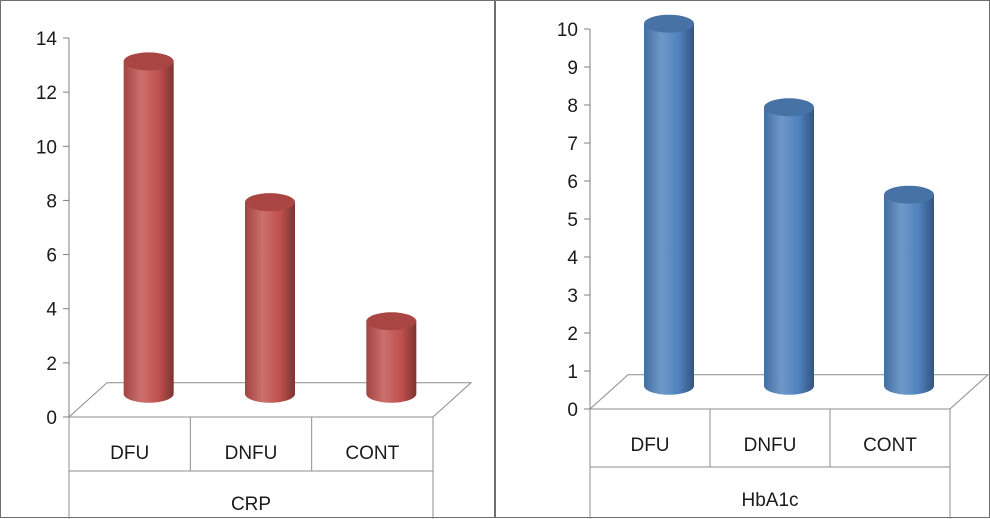 This screenshot has width=990, height=519. I want to click on y-tick-label: 9, so click(572, 68).